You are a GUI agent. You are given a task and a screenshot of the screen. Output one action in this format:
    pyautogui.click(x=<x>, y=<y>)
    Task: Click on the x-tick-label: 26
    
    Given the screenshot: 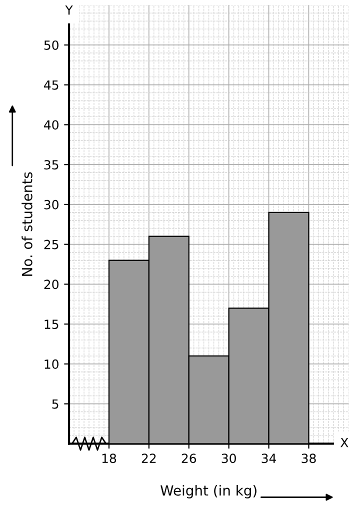 What is the action you would take?
    pyautogui.click(x=189, y=459)
    